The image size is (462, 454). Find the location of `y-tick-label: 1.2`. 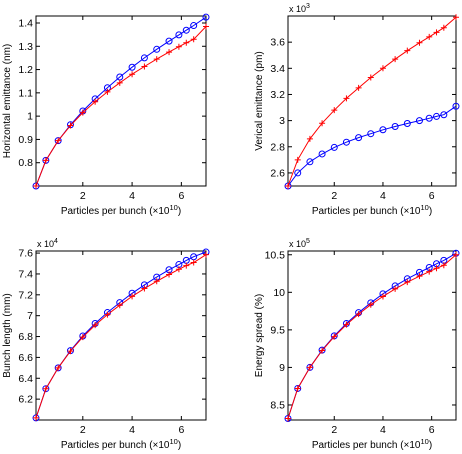

y-tick-label: 1.2 is located at coordinates (25, 70).